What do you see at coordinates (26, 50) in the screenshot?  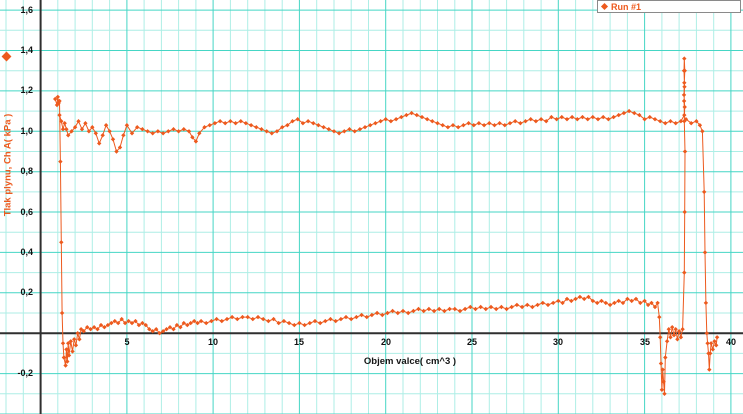 I see `y-tick-label: 1,4` at bounding box center [26, 50].